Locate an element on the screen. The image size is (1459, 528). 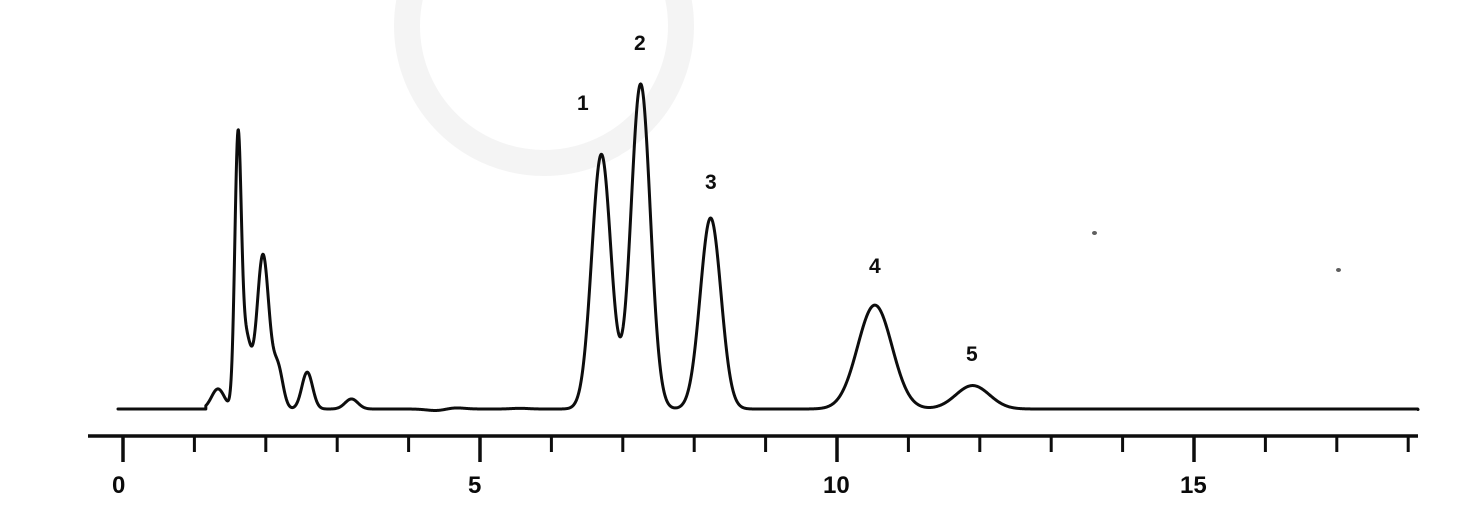
peak-label-3: 3 is located at coordinates (711, 182).